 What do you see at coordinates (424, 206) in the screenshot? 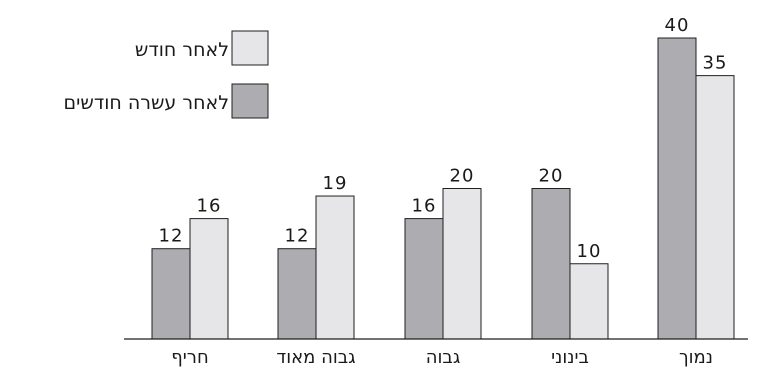
I see `value-label-ten-months-2: 16` at bounding box center [424, 206].